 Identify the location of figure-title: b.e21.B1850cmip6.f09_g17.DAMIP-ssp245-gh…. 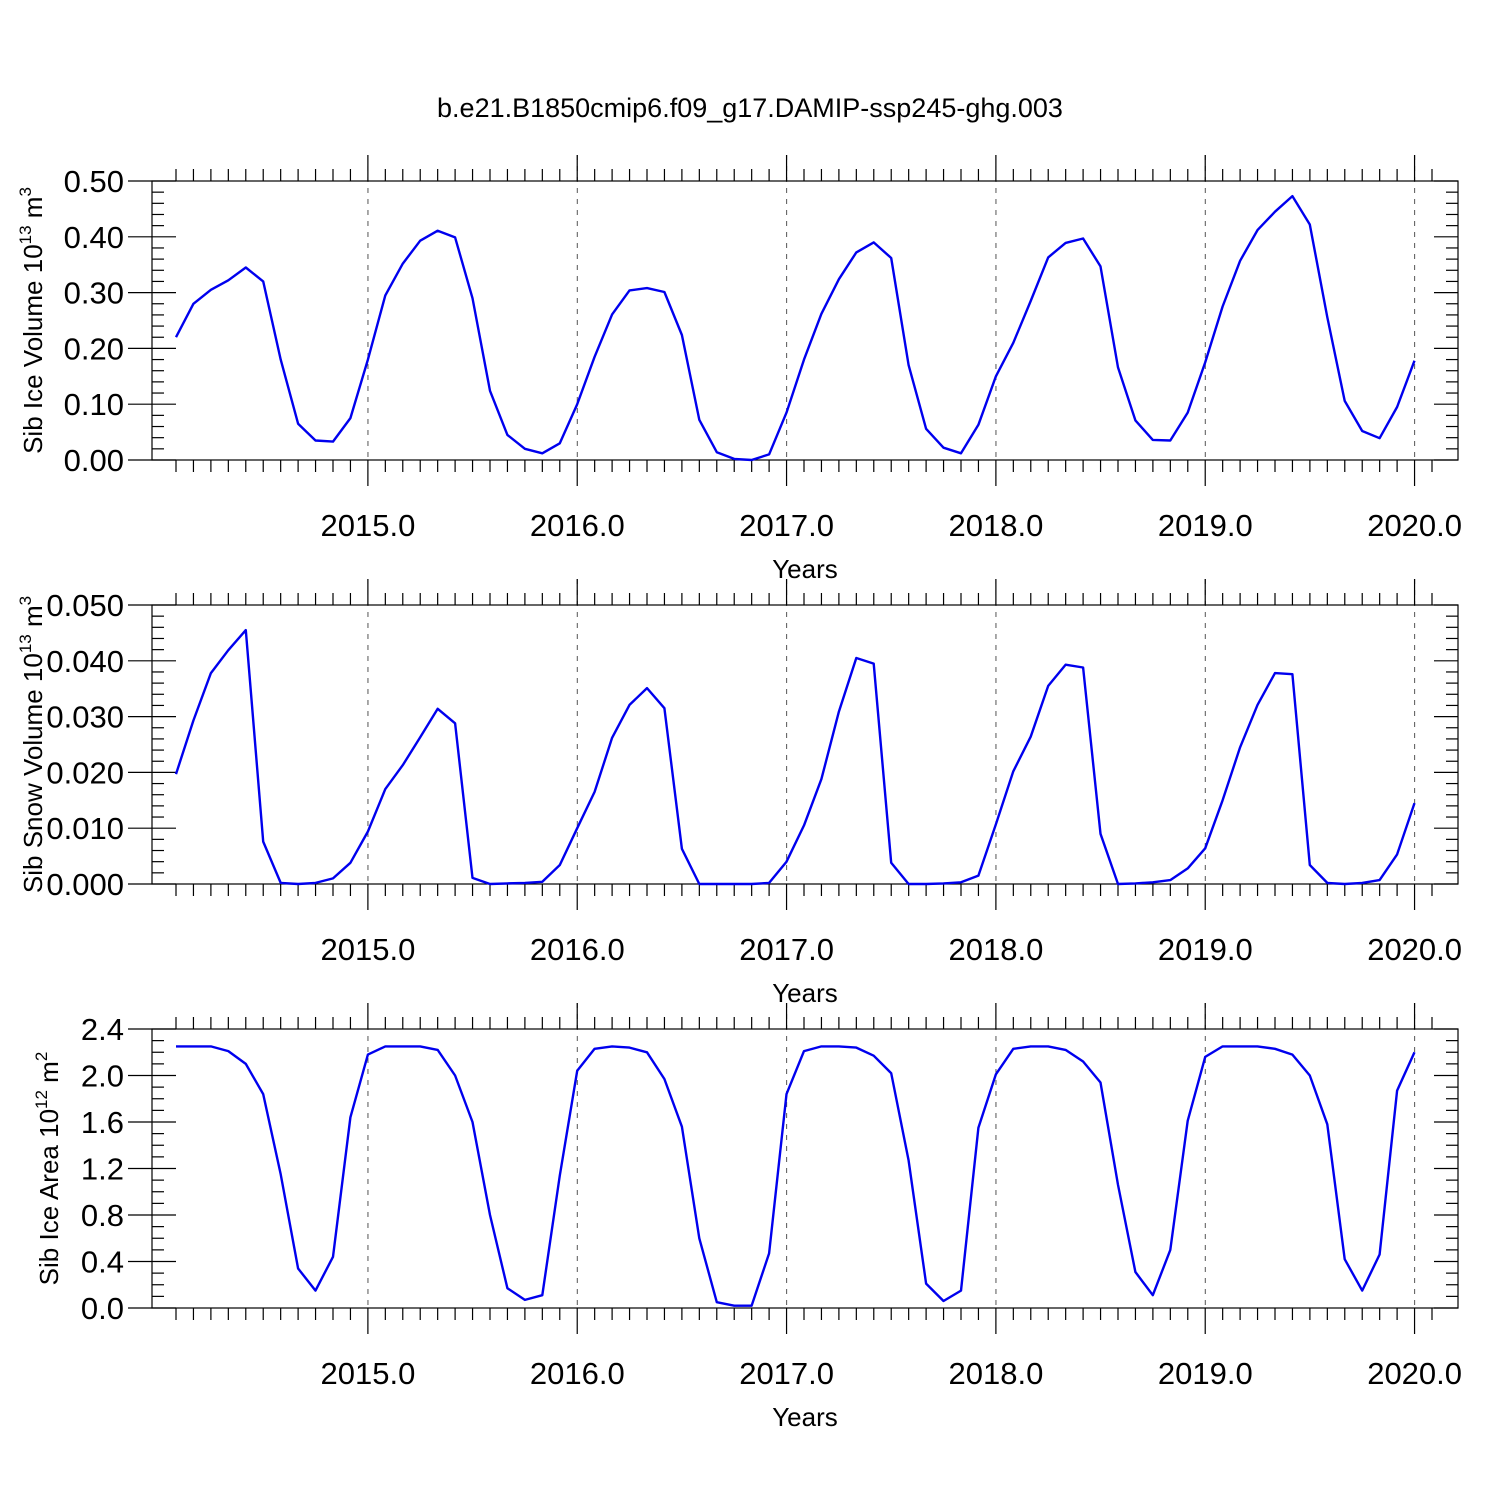
(750, 108).